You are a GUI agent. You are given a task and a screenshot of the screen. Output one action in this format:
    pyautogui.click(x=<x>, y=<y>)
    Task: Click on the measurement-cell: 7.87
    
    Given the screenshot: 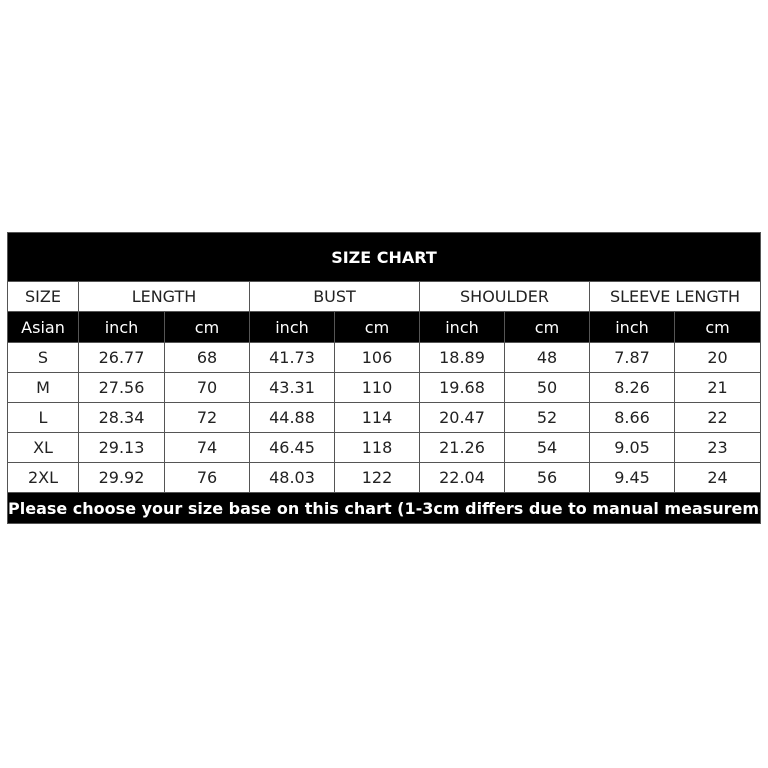 What is the action you would take?
    pyautogui.click(x=632, y=357)
    